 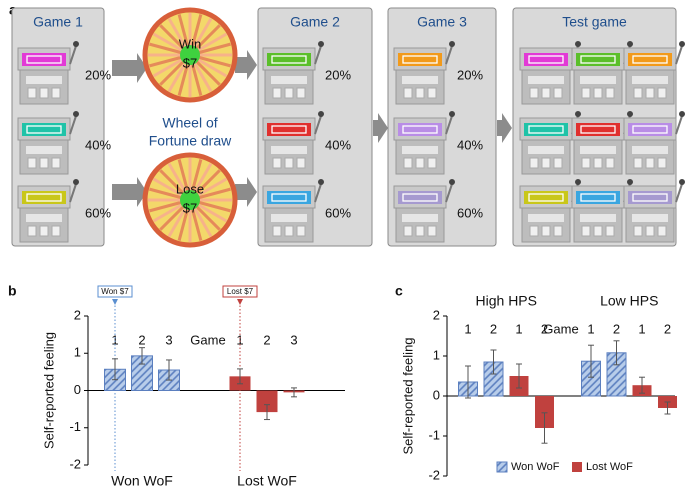 I want to click on legend-swatch, so click(x=577, y=467).